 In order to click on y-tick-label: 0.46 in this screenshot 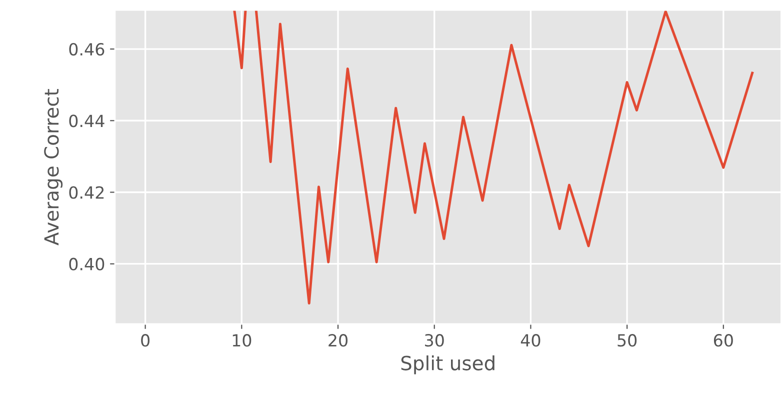, I will do `click(86, 49)`.